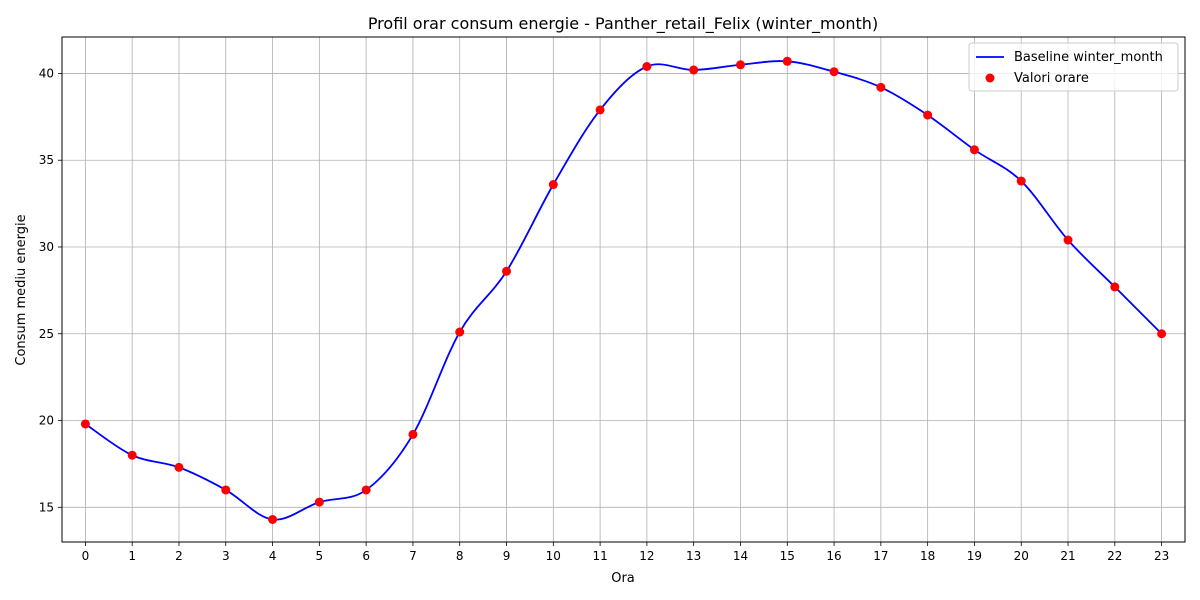 Image resolution: width=1200 pixels, height=600 pixels. What do you see at coordinates (833, 556) in the screenshot?
I see `x-tick-label: 16` at bounding box center [833, 556].